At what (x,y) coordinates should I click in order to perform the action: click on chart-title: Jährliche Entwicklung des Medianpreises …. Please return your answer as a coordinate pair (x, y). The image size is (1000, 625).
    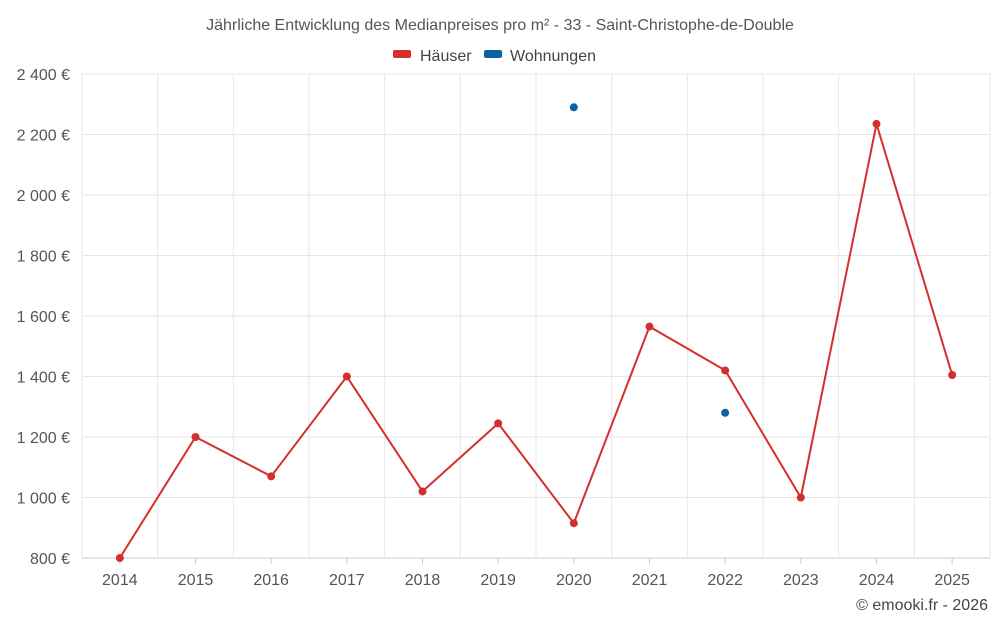
    Looking at the image, I should click on (500, 25).